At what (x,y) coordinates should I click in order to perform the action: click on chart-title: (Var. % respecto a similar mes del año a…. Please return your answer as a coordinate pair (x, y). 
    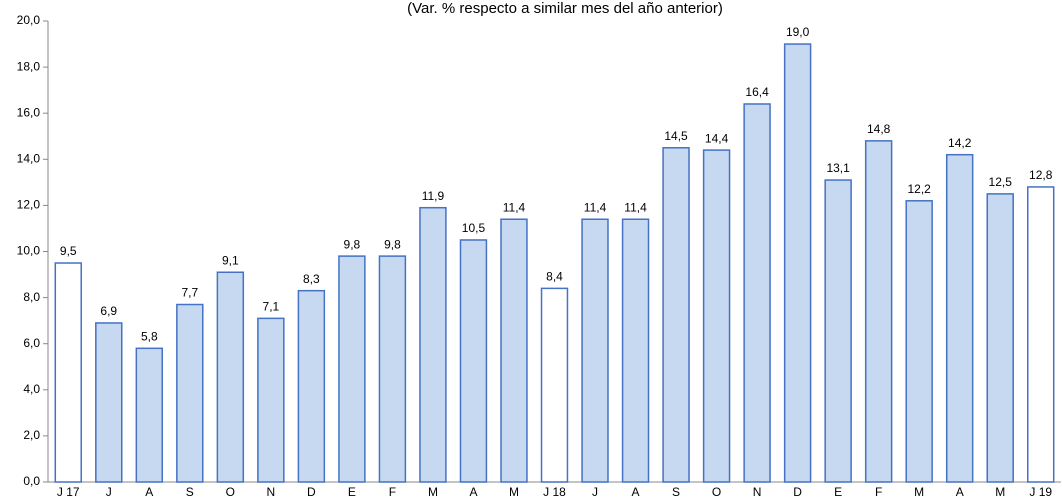
    Looking at the image, I should click on (565, 8).